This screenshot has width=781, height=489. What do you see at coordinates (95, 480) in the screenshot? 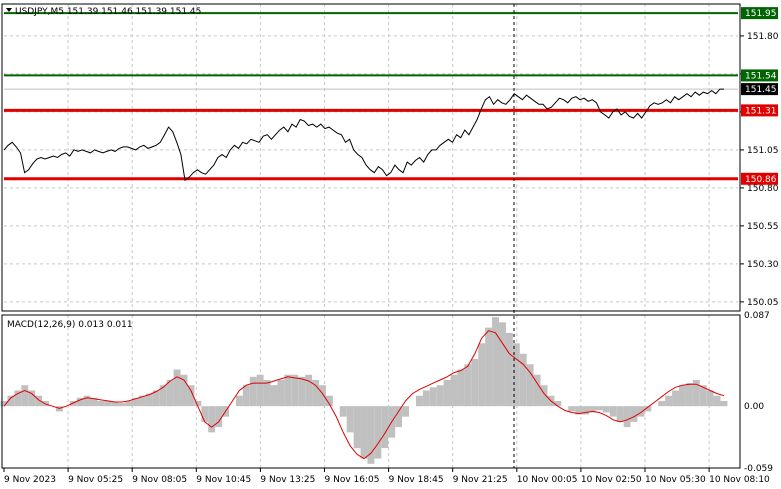
I see `time-tick-label: 9 Nov 05:25` at bounding box center [95, 480].